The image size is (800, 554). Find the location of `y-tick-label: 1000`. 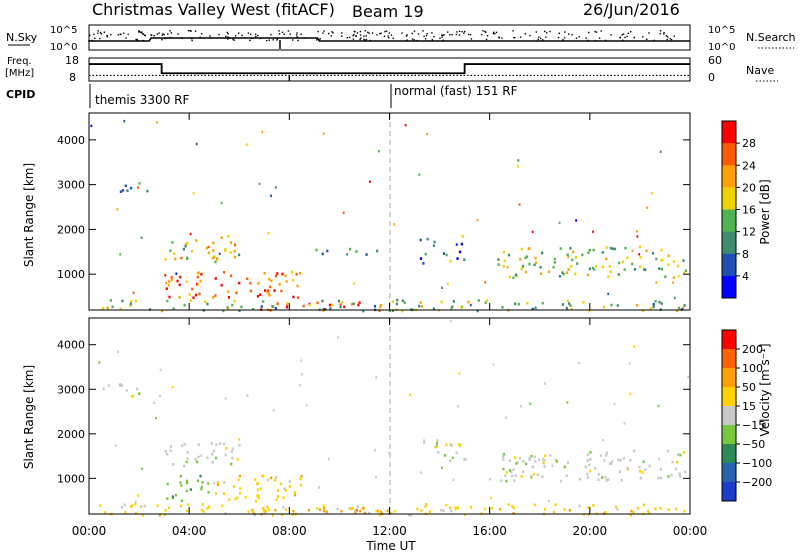

y-tick-label: 1000 is located at coordinates (71, 478).